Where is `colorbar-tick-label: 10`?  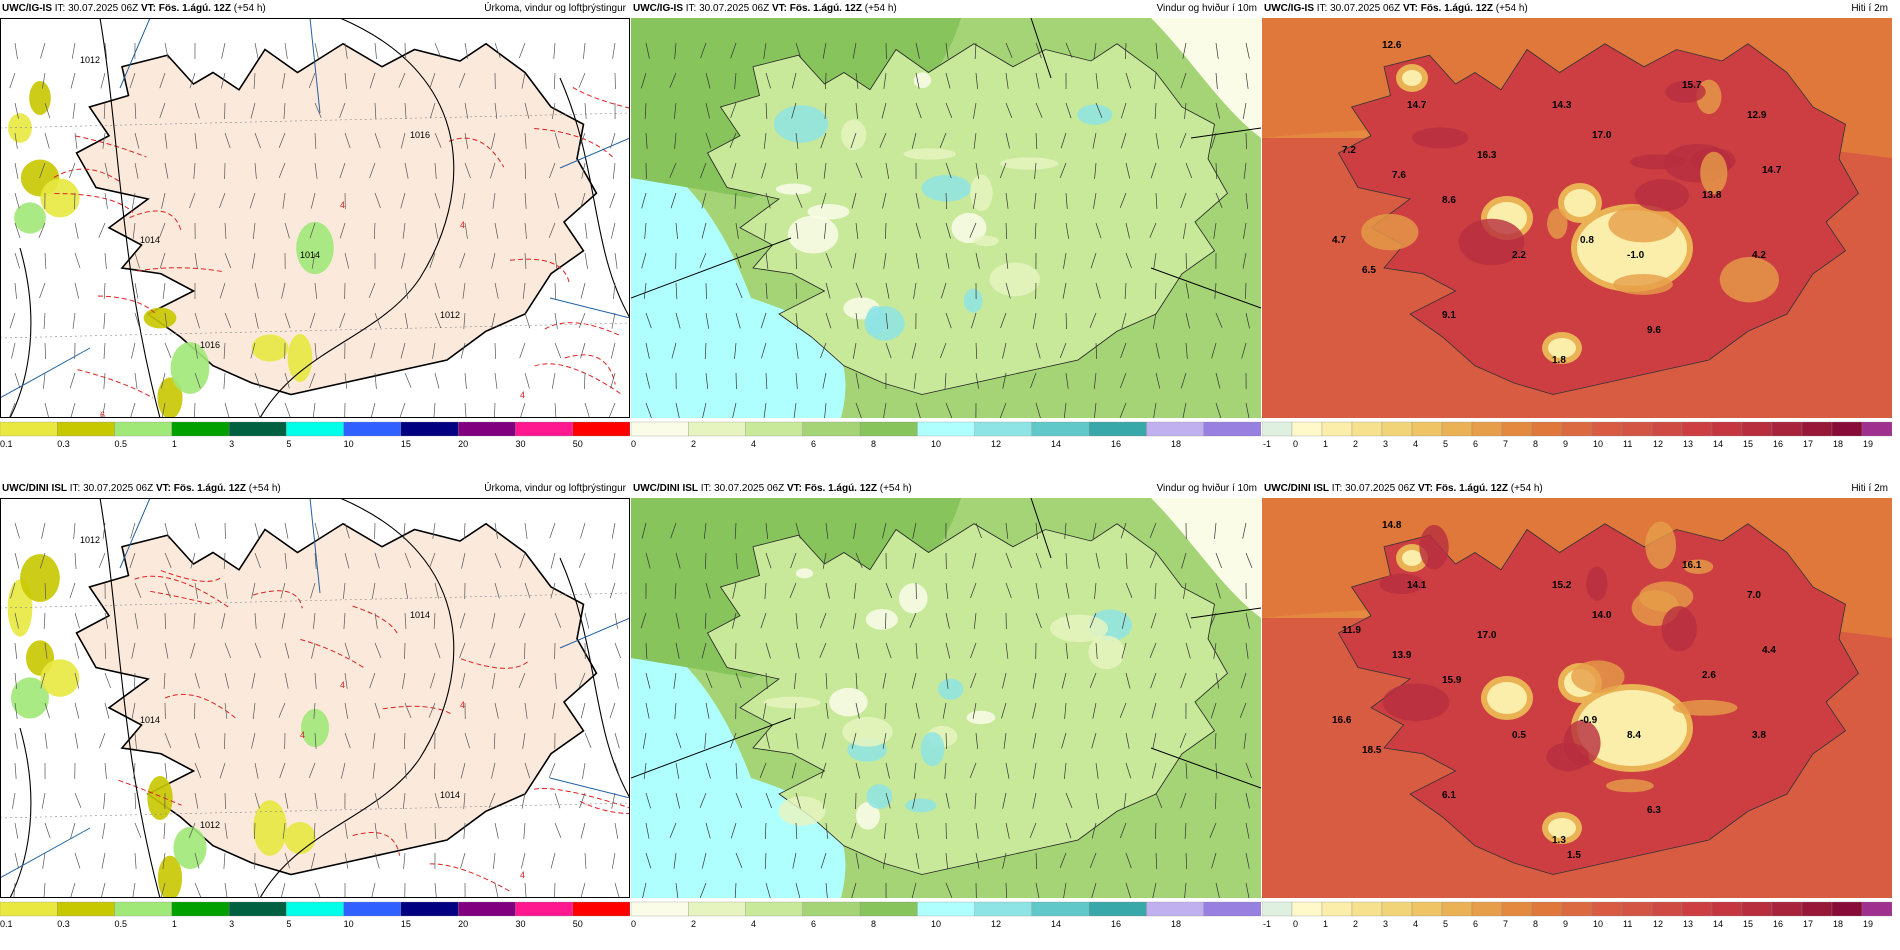 colorbar-tick-label: 10 is located at coordinates (1598, 924).